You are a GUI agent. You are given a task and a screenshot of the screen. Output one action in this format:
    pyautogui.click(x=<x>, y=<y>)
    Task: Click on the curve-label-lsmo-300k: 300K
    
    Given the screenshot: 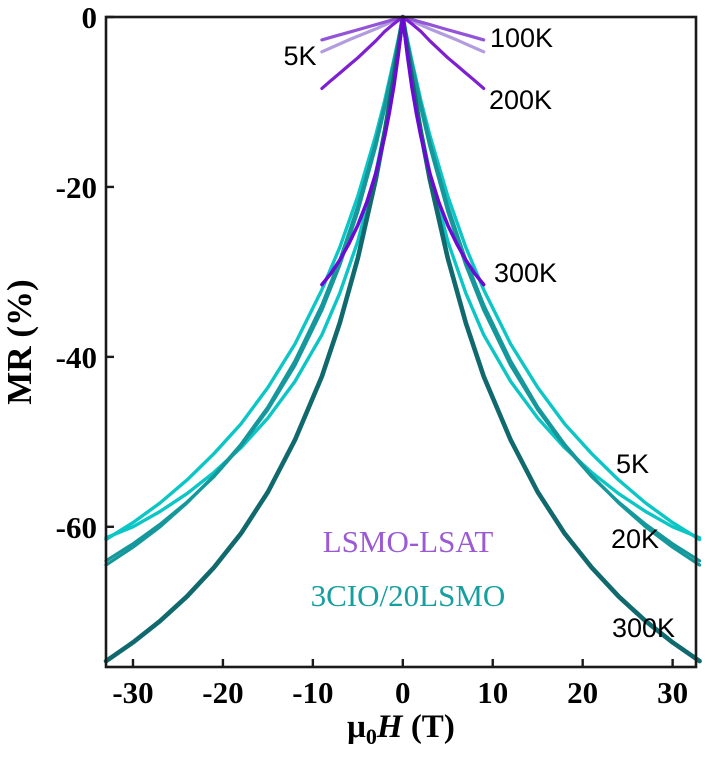 What is the action you would take?
    pyautogui.click(x=525, y=273)
    